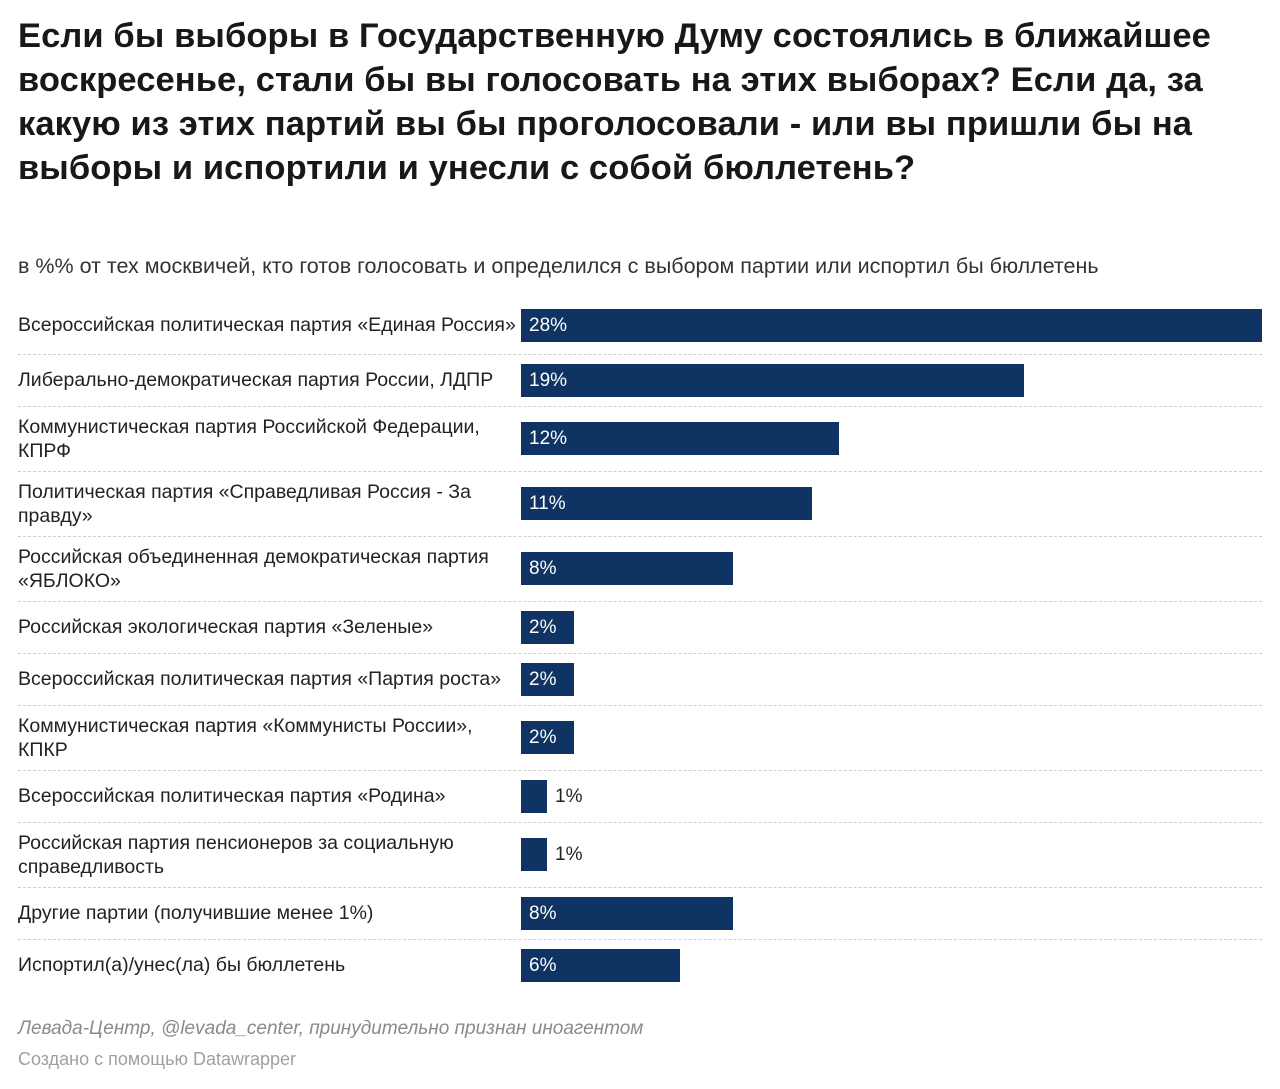 This screenshot has height=1089, width=1280. I want to click on datawrapper-credit: Создано с помощью Datawrapper, so click(157, 1059).